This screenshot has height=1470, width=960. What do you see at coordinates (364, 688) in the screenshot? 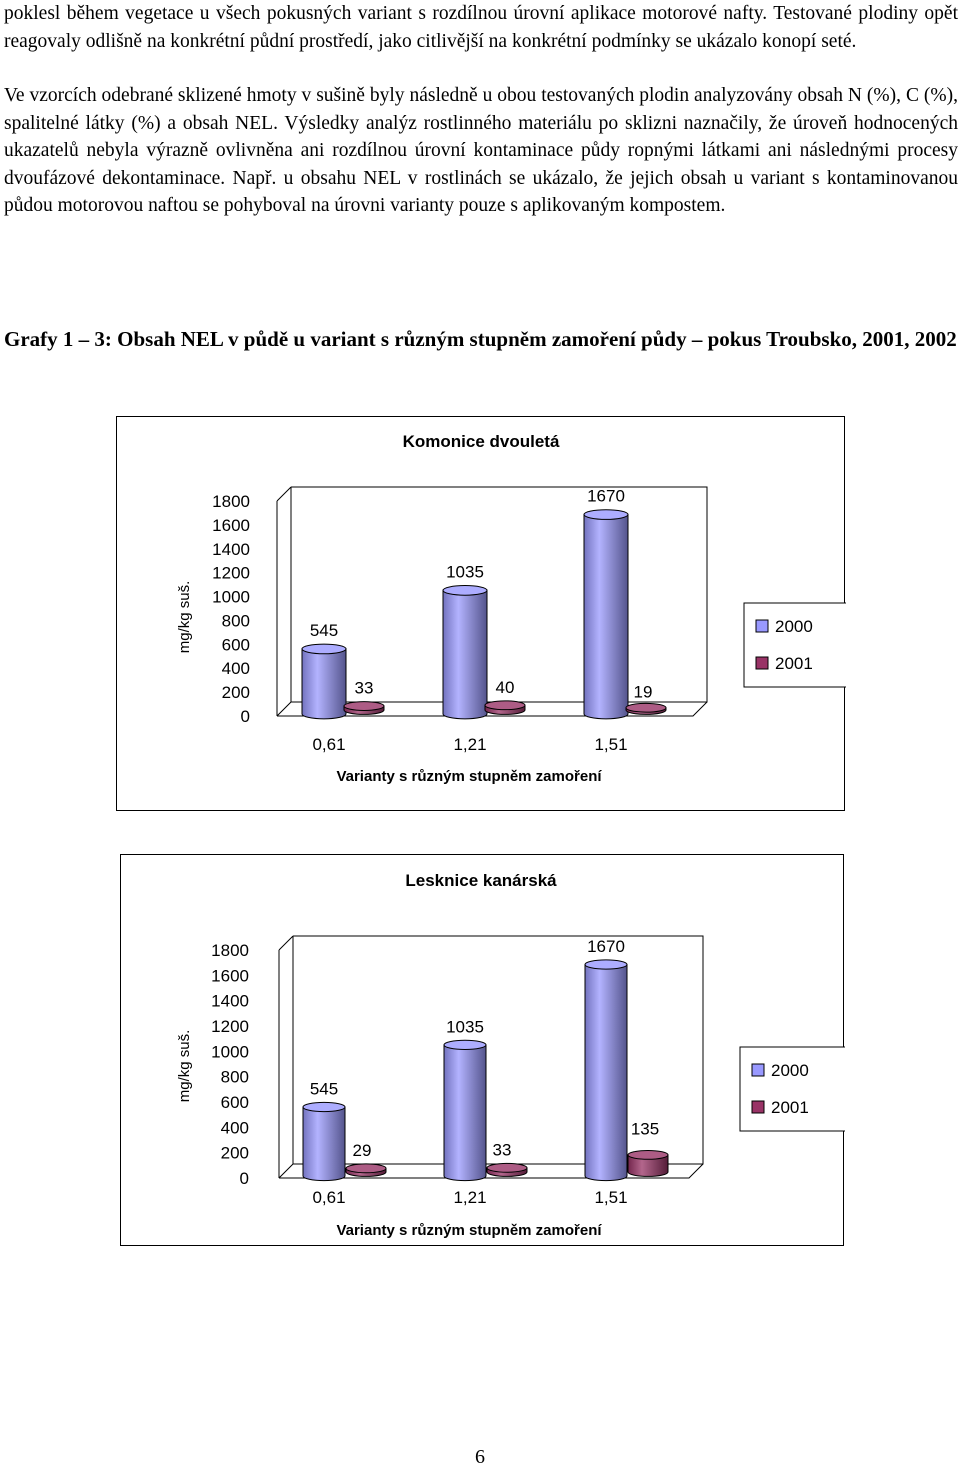
I see `s2001-c0-data-label: 33` at bounding box center [364, 688].